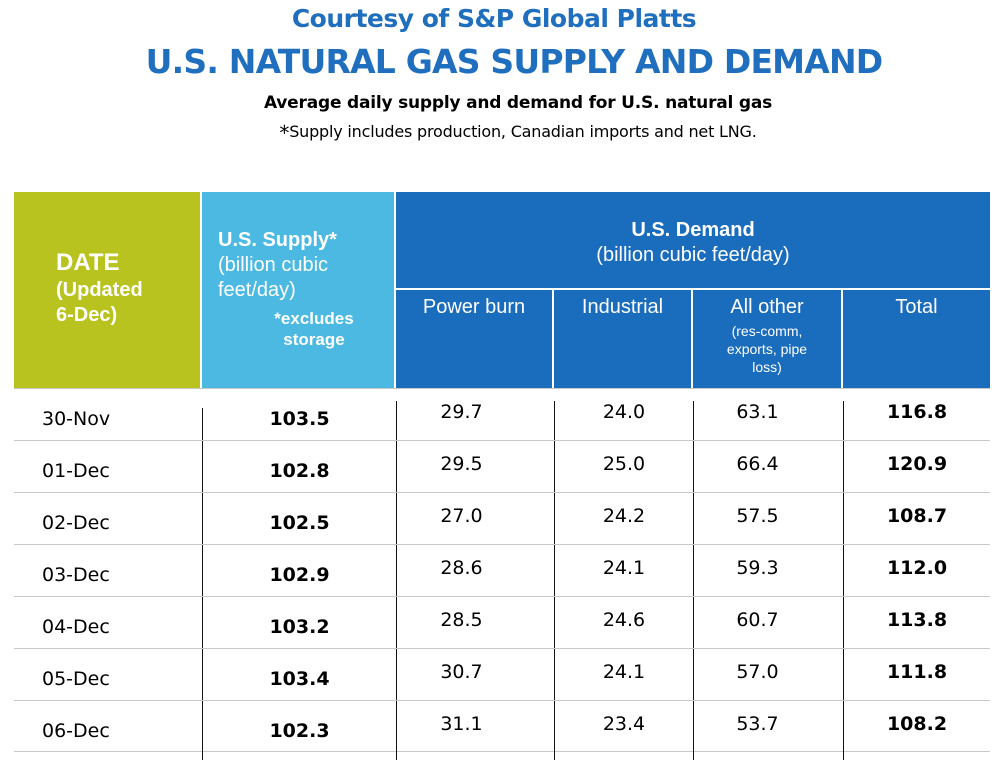  Describe the element at coordinates (299, 740) in the screenshot. I see `cell-supply: 102.3` at that location.